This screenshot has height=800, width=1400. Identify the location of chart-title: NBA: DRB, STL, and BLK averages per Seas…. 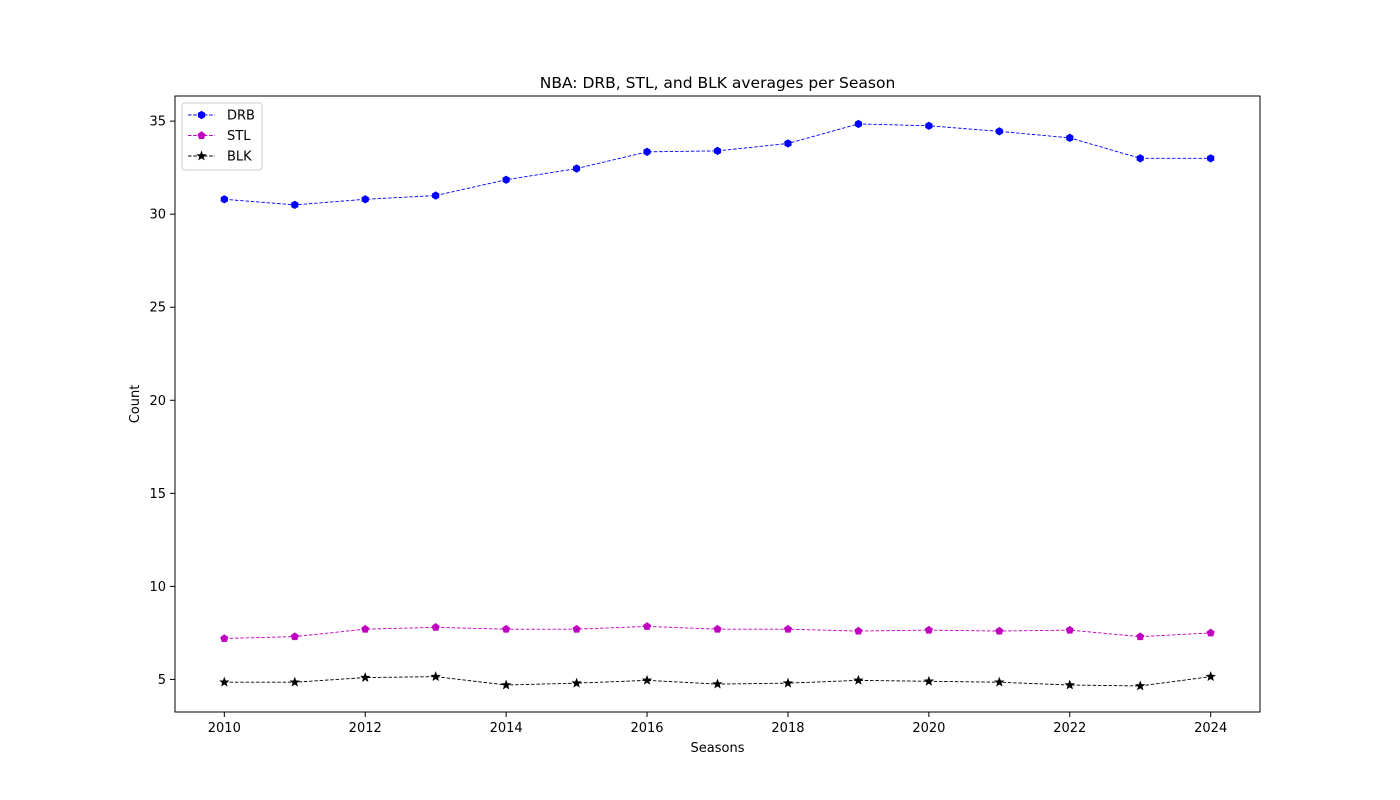
(718, 83).